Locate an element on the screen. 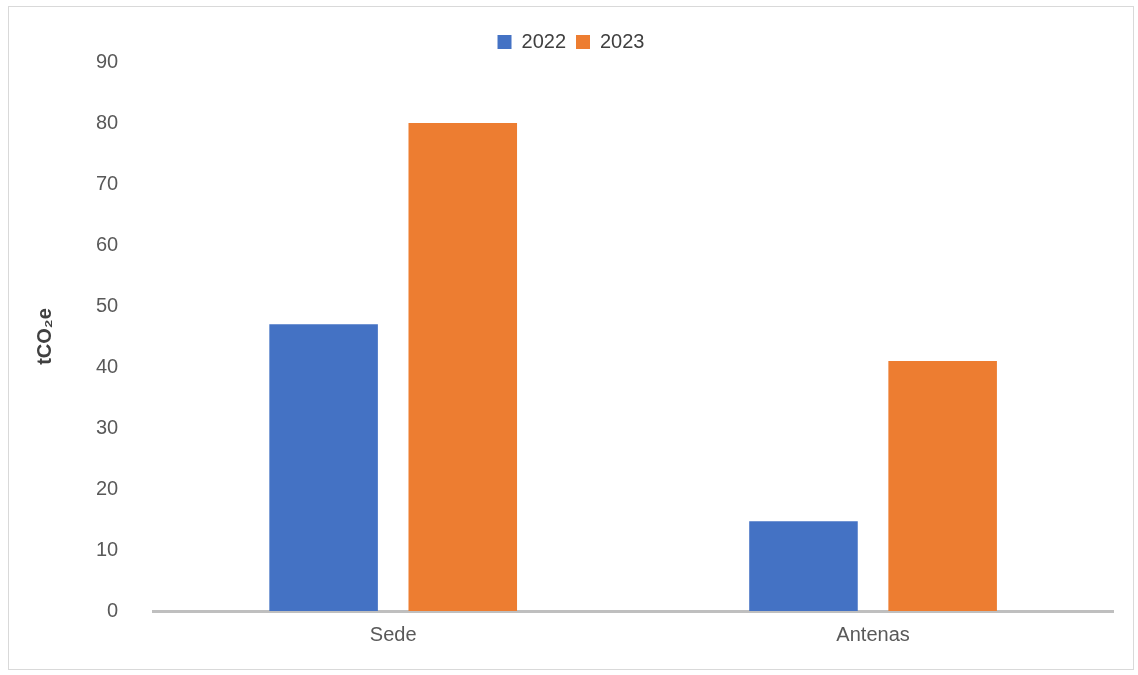  legend-label: 2022 is located at coordinates (544, 40).